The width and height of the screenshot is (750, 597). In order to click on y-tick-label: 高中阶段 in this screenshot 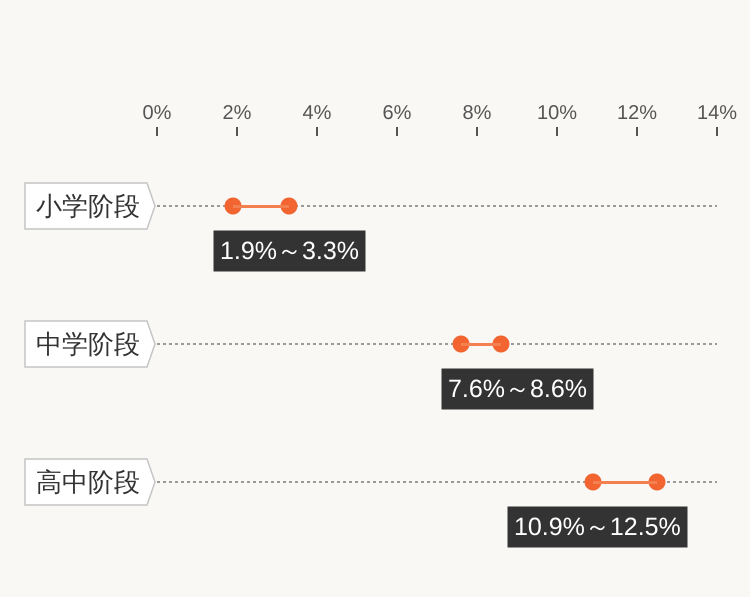, I will do `click(88, 482)`.